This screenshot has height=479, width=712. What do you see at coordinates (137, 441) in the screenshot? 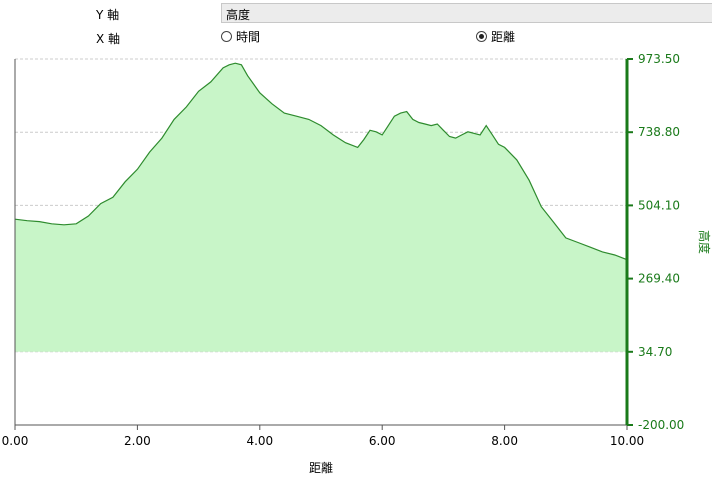
I see `x-tick-label: 2.00` at bounding box center [137, 441].